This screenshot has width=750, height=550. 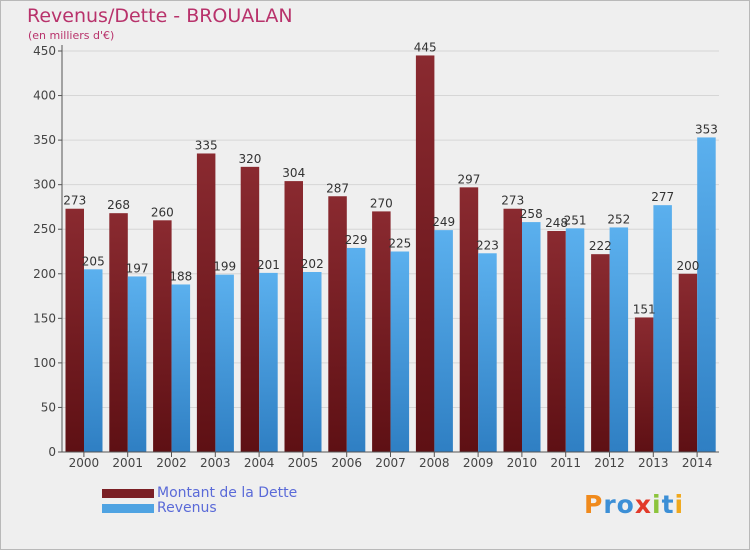 I want to click on data-label: 304, so click(x=293, y=173).